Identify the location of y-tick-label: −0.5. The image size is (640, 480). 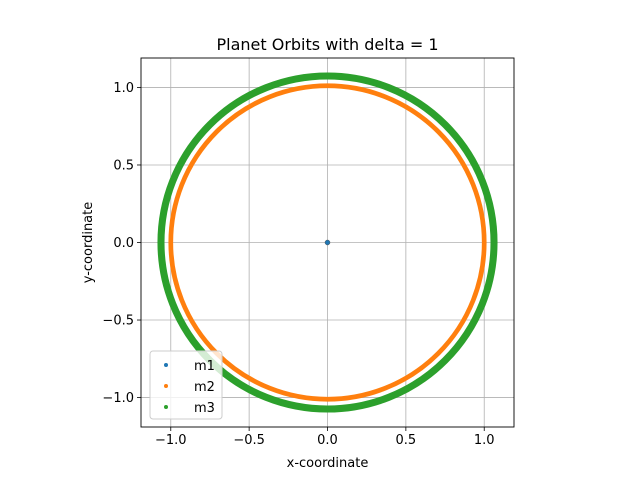
(118, 321).